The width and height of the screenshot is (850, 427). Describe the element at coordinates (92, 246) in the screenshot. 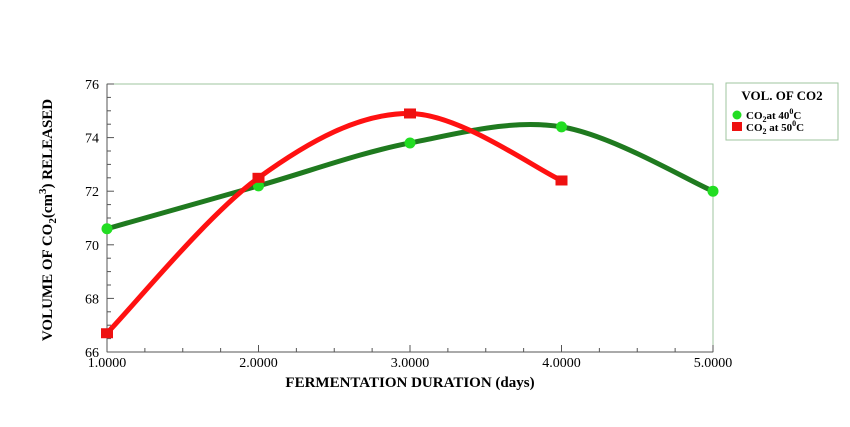

I see `y-tick-label: 70` at that location.